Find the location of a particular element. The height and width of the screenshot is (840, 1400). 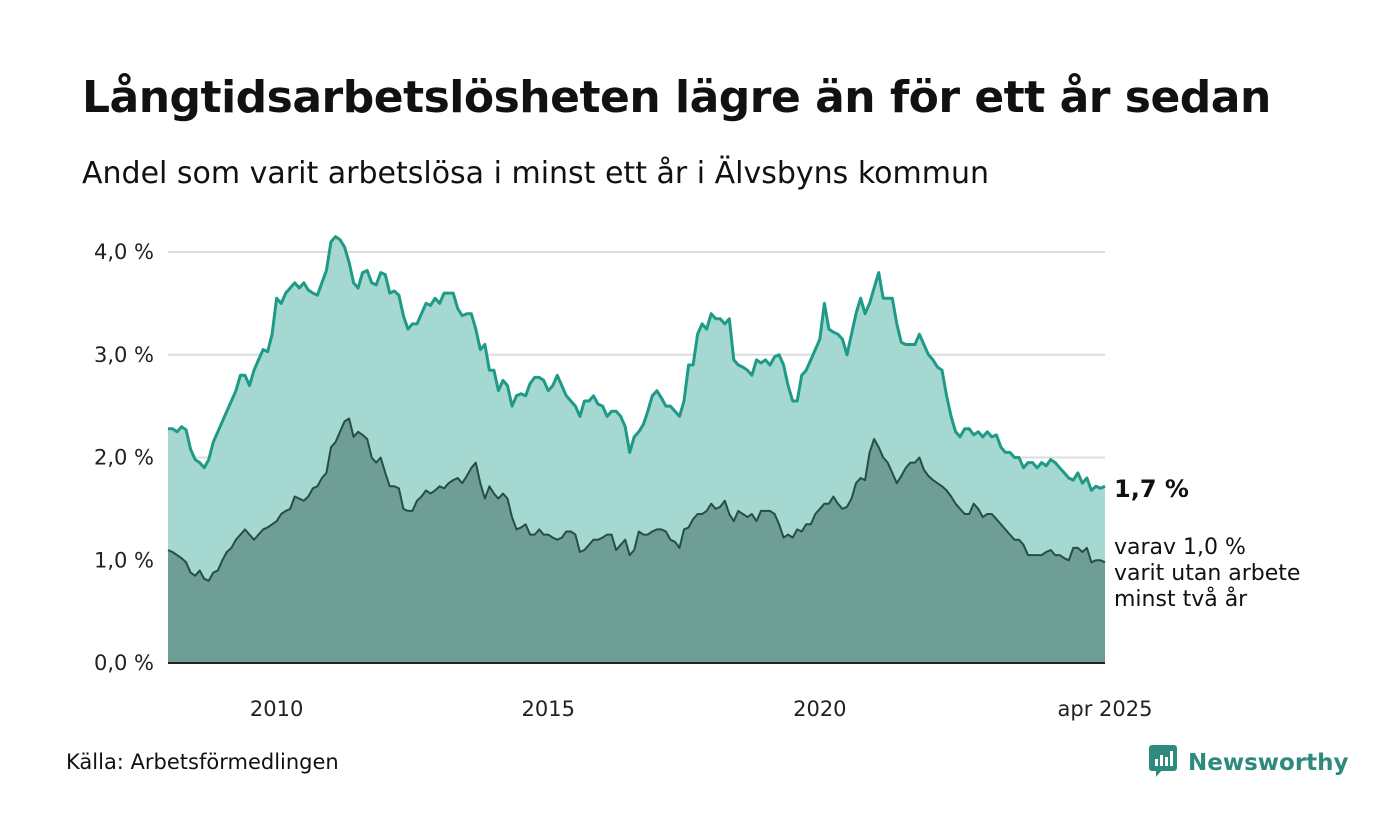

series-sub-line is located at coordinates (636, 499).